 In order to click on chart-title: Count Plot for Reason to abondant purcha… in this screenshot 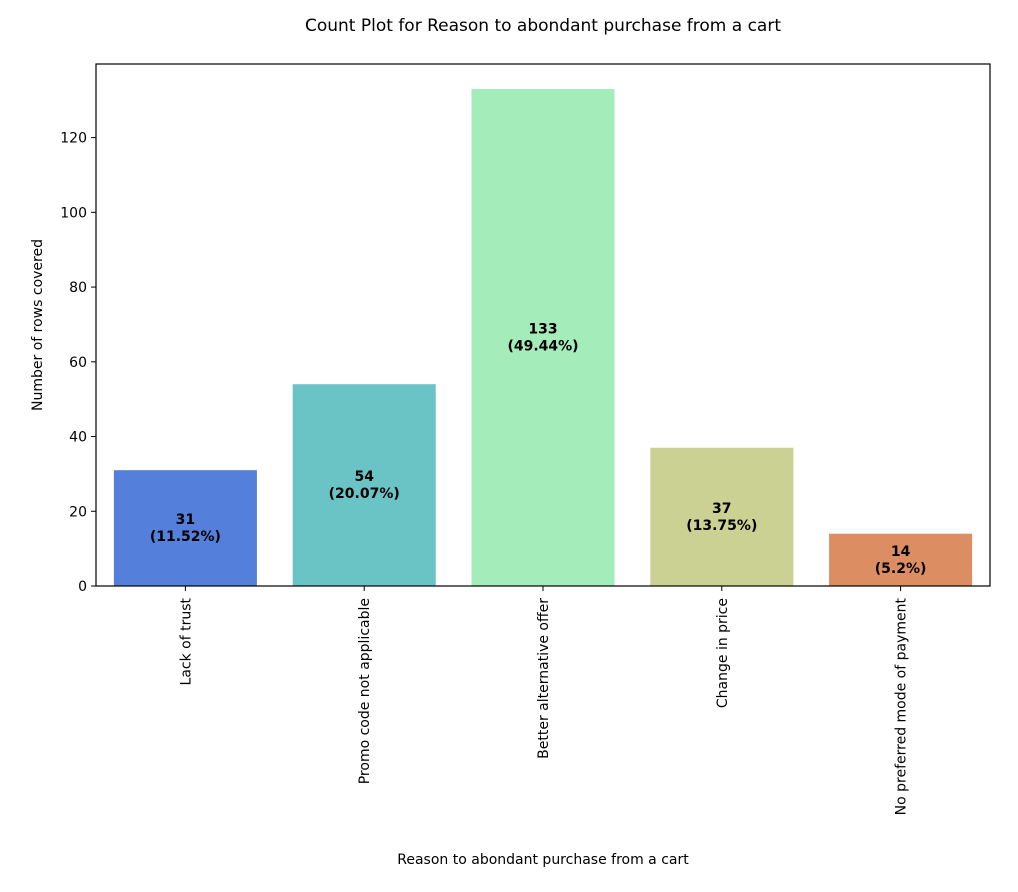, I will do `click(543, 26)`.